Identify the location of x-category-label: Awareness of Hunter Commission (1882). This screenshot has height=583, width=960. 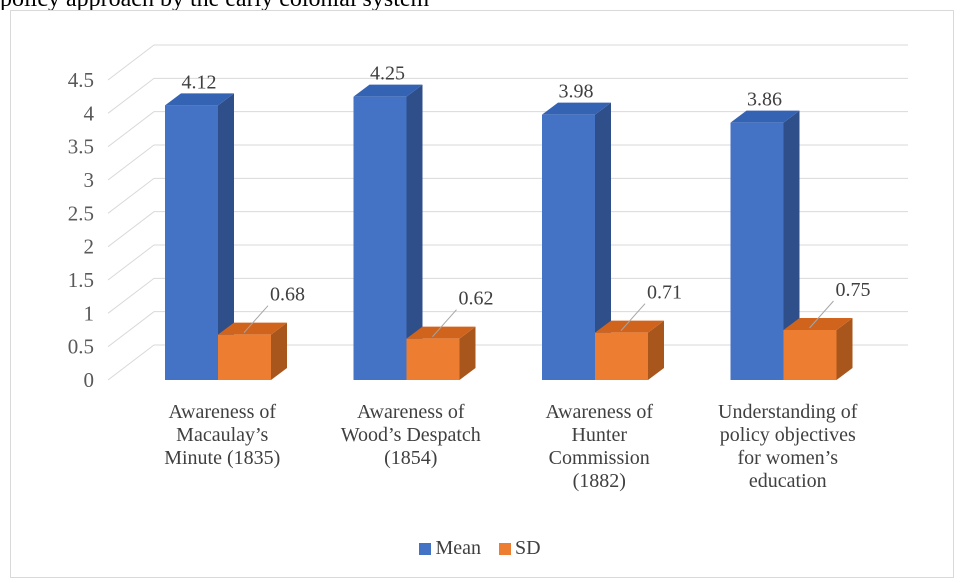
(599, 446).